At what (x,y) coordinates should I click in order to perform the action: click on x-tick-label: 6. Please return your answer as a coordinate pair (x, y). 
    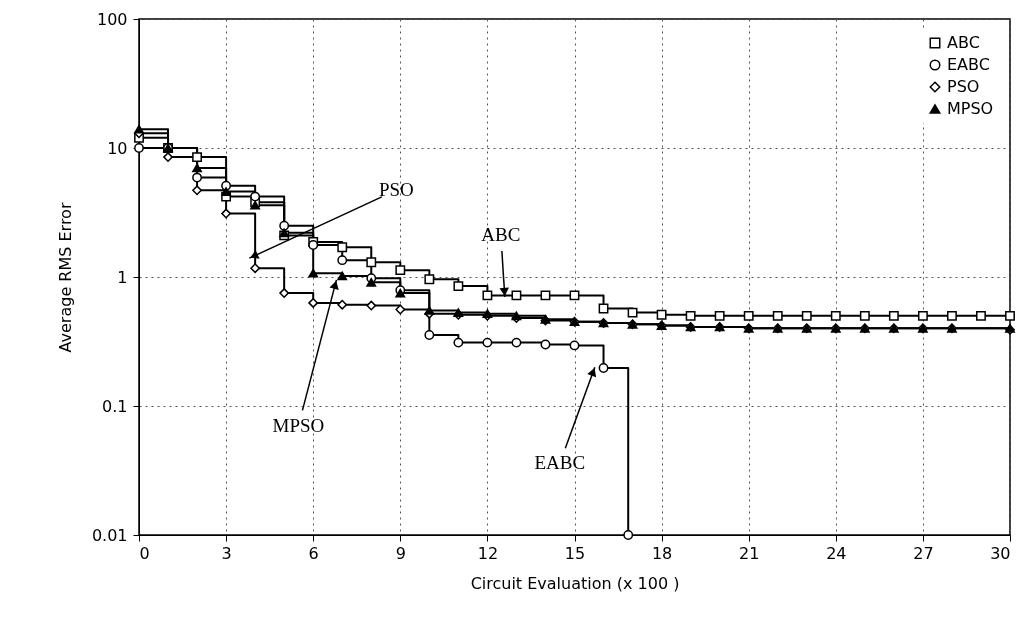
    Looking at the image, I should click on (313, 553).